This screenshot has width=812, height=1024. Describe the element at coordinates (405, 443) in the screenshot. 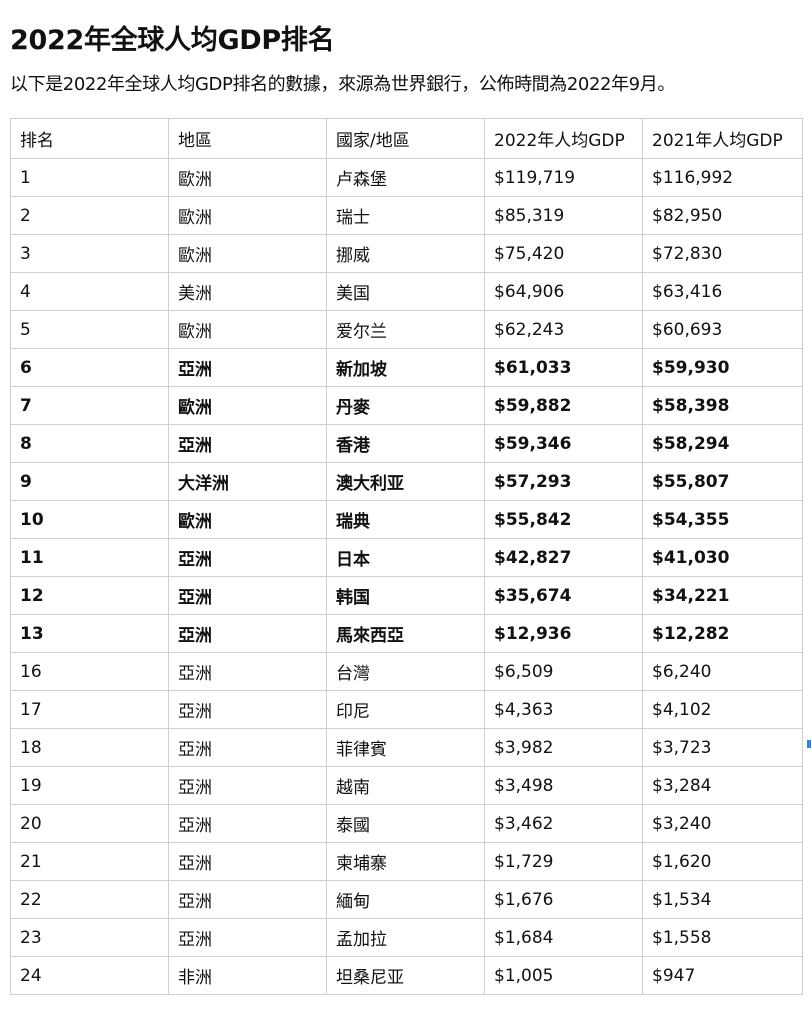

I see `cell-country: 香港` at that location.